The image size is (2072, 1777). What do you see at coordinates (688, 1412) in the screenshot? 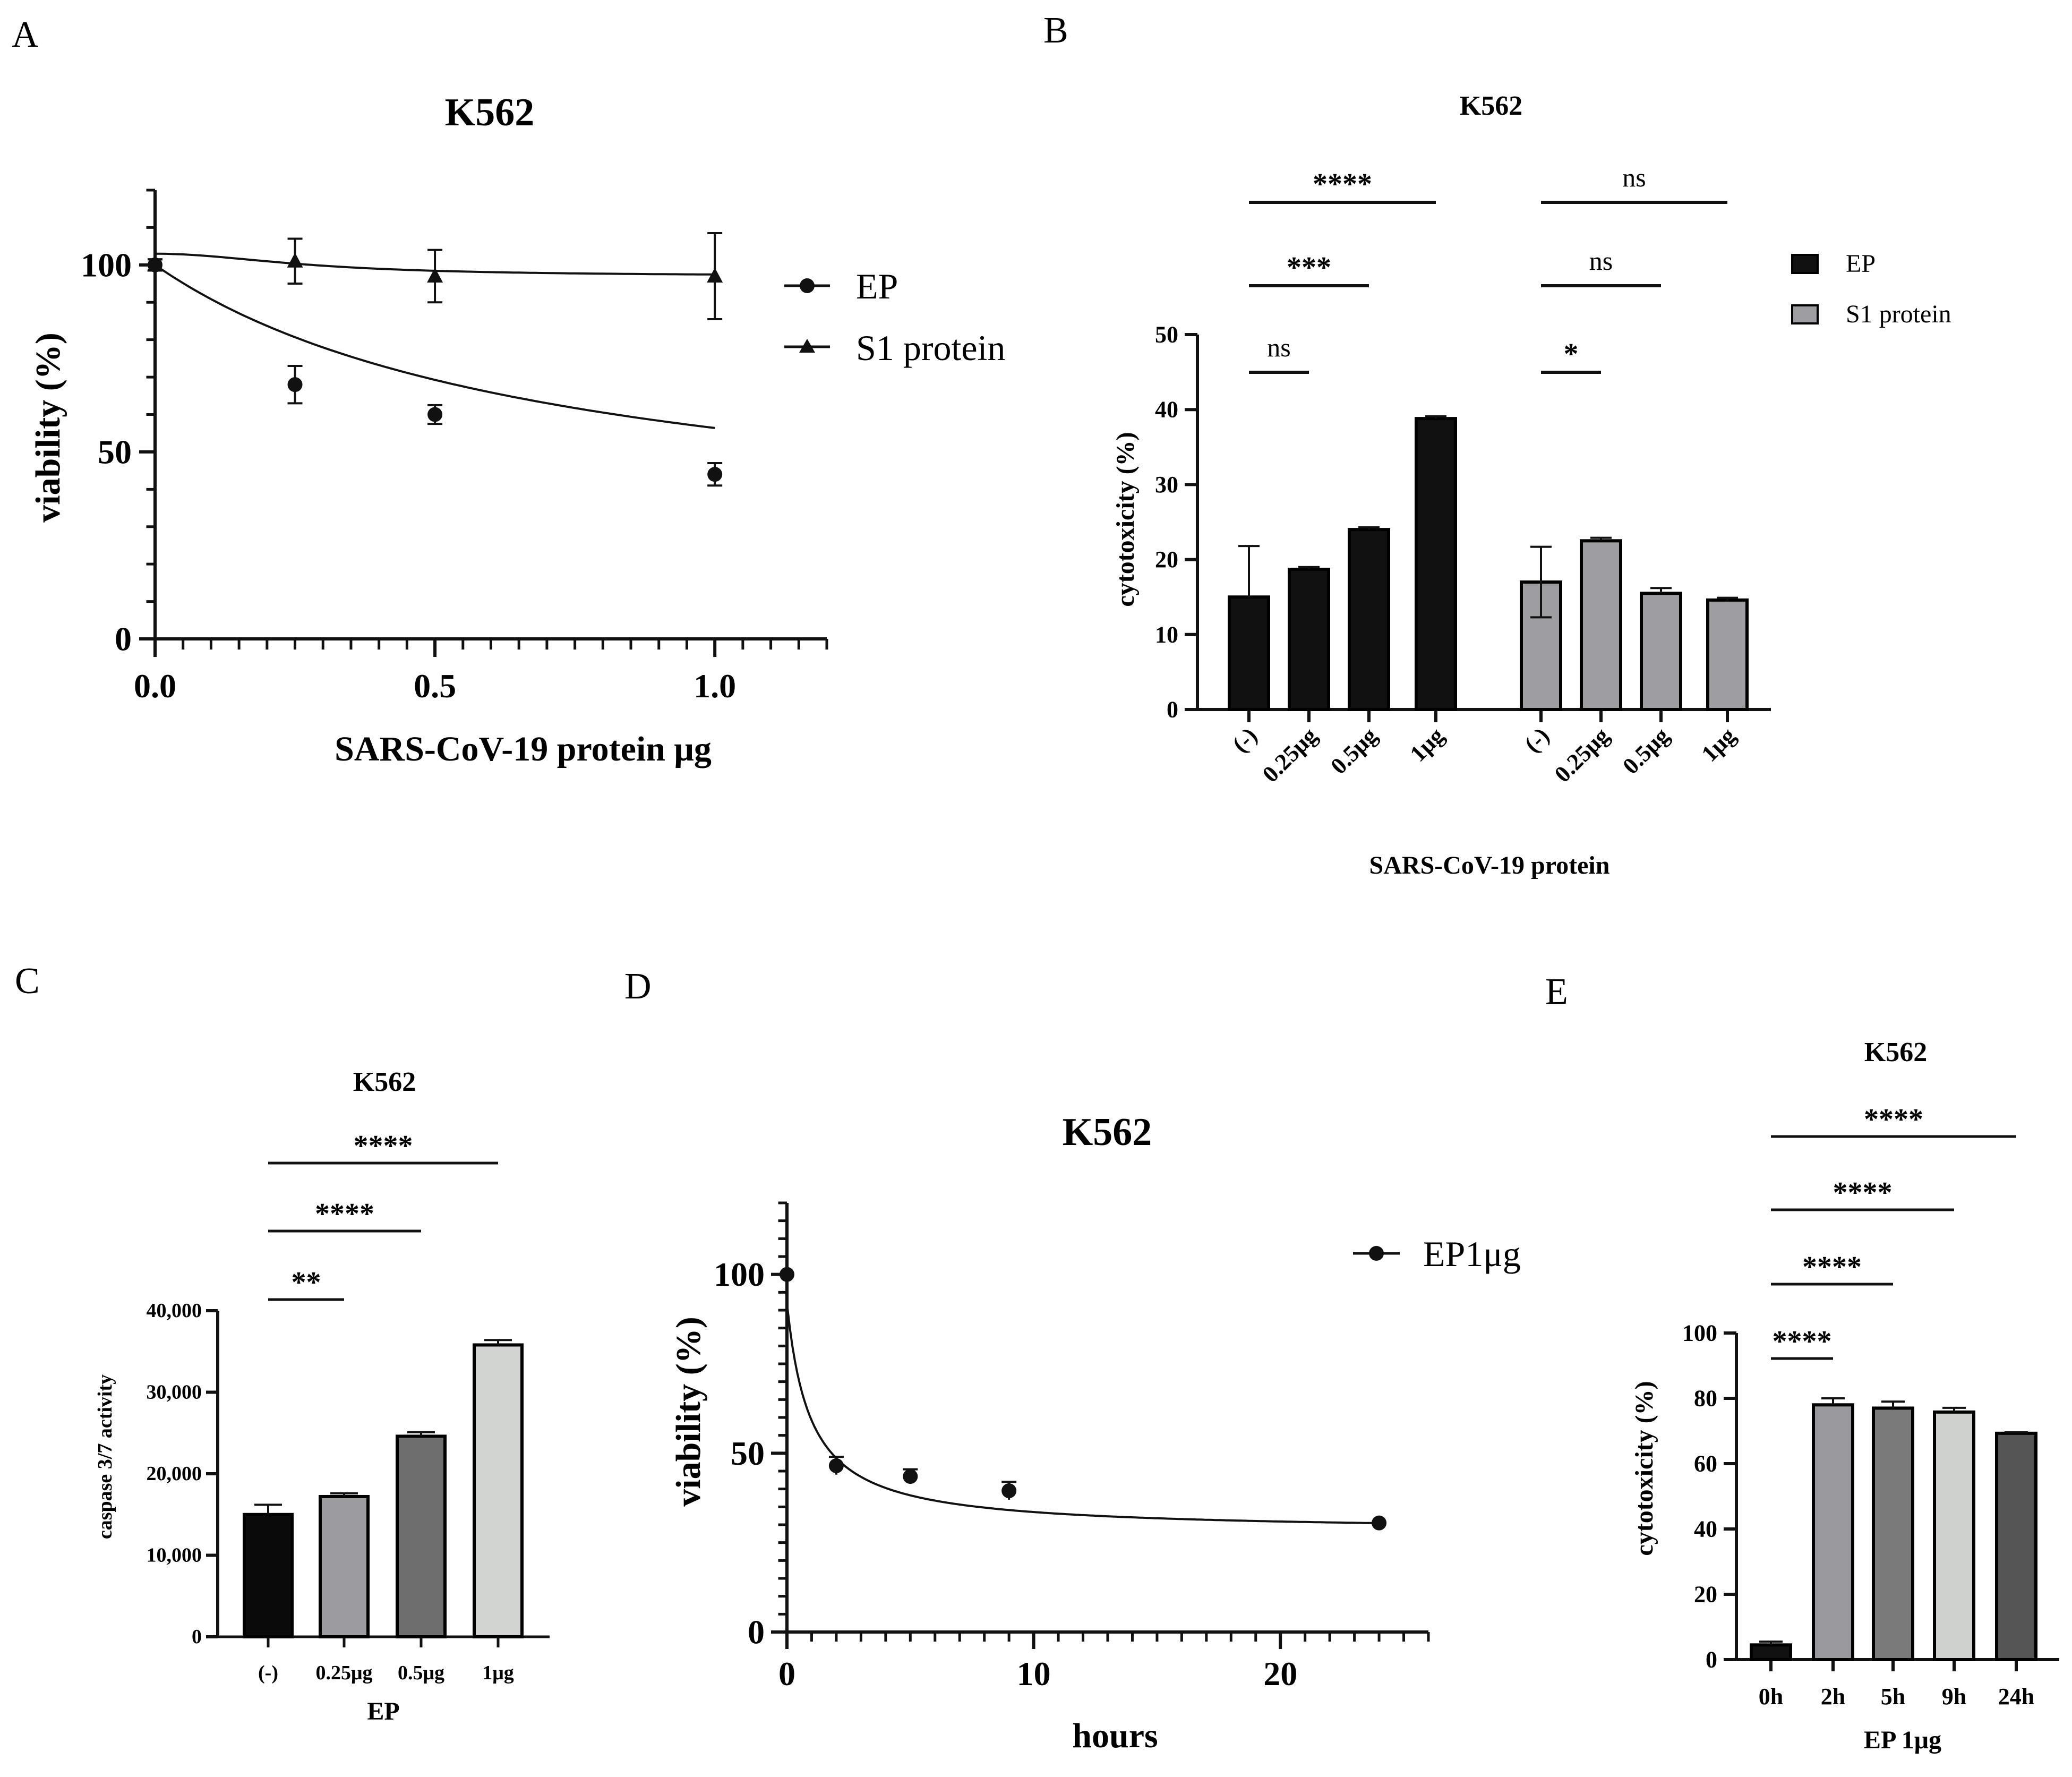
I see `y-axis-label-d: viability (%)` at bounding box center [688, 1412].